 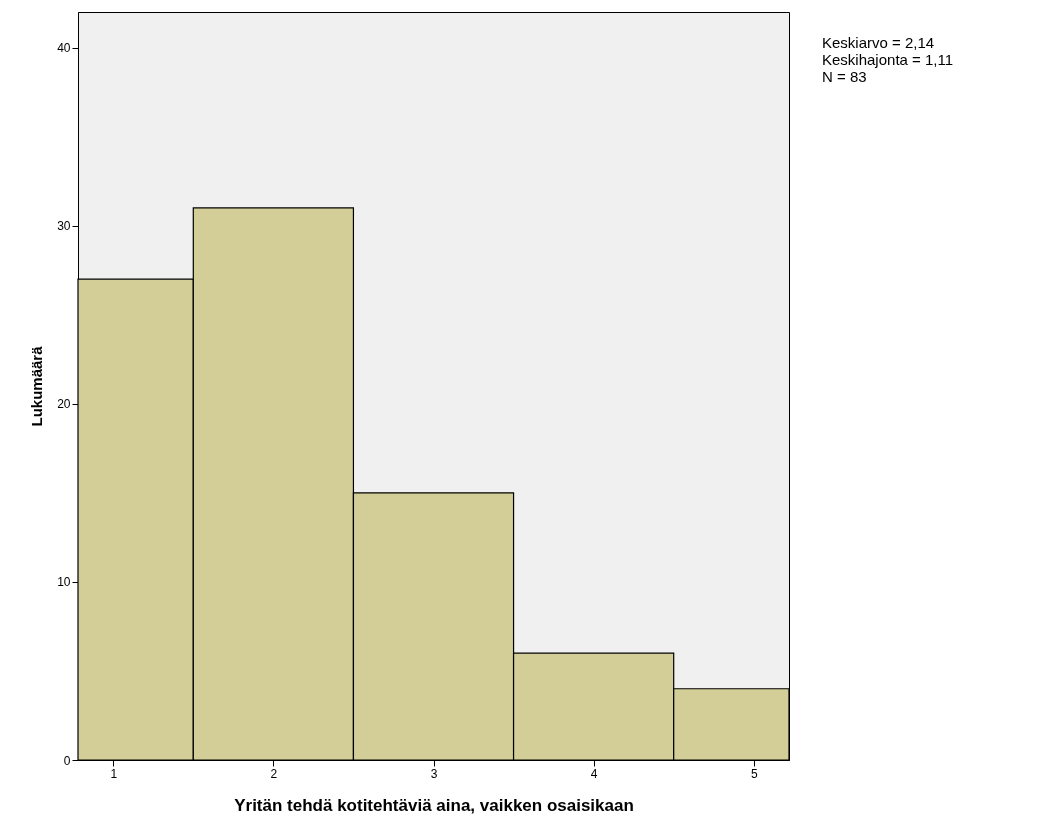 What do you see at coordinates (434, 773) in the screenshot?
I see `x-tick-label: 3` at bounding box center [434, 773].